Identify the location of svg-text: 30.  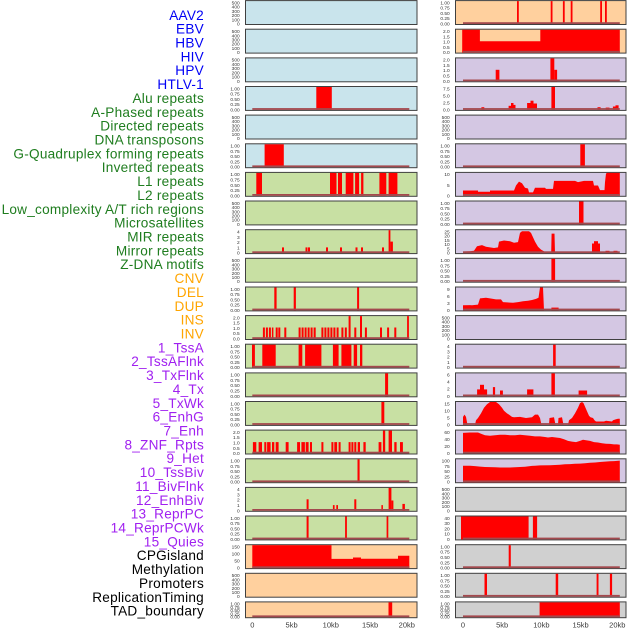
(447, 524).